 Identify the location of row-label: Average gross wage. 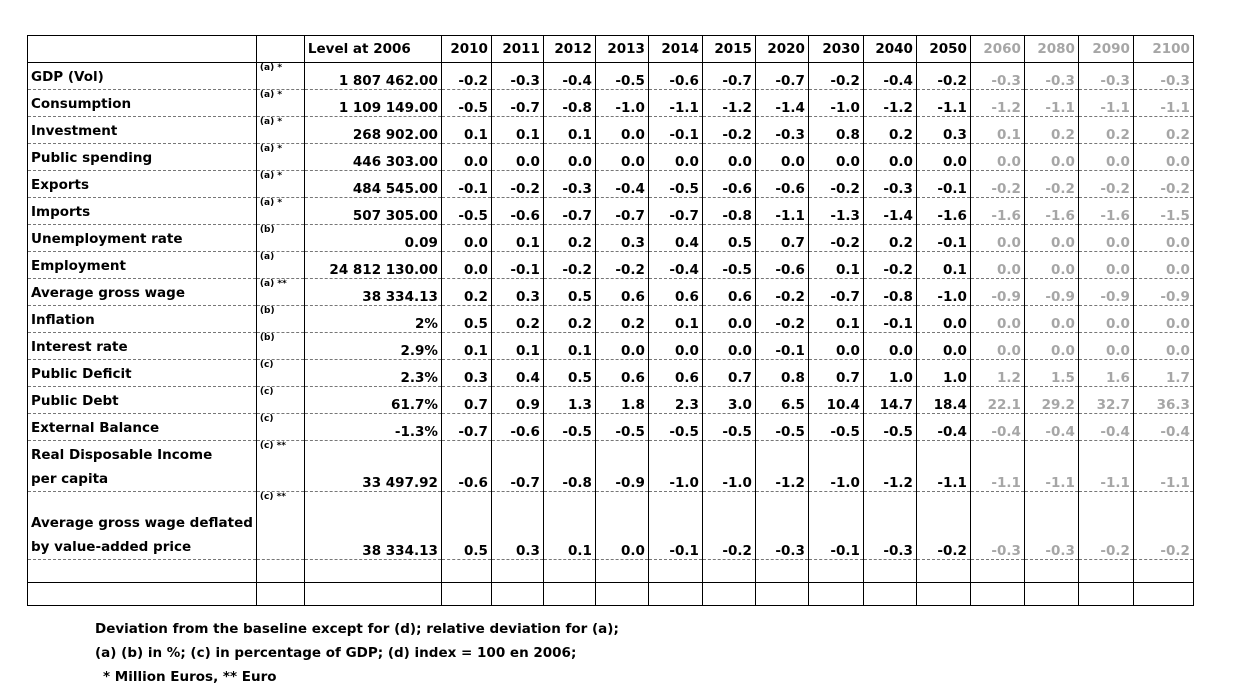
(142, 292).